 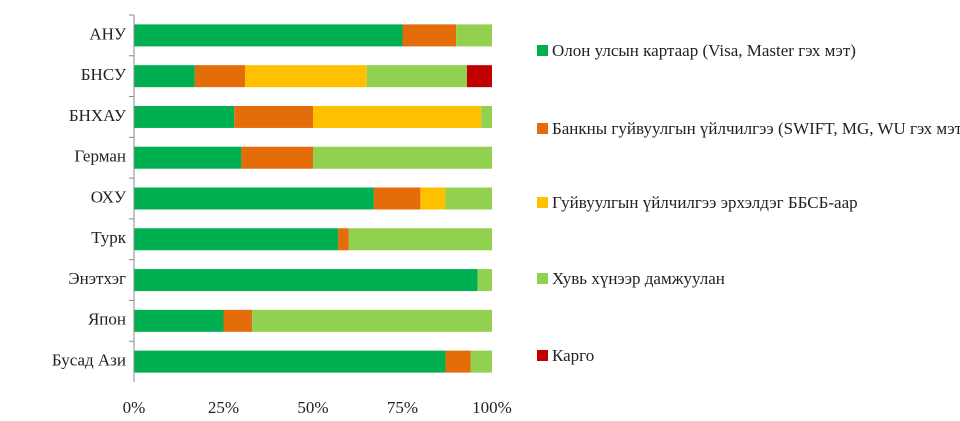 I want to click on y-tick-label: АНУ, so click(x=108, y=33).